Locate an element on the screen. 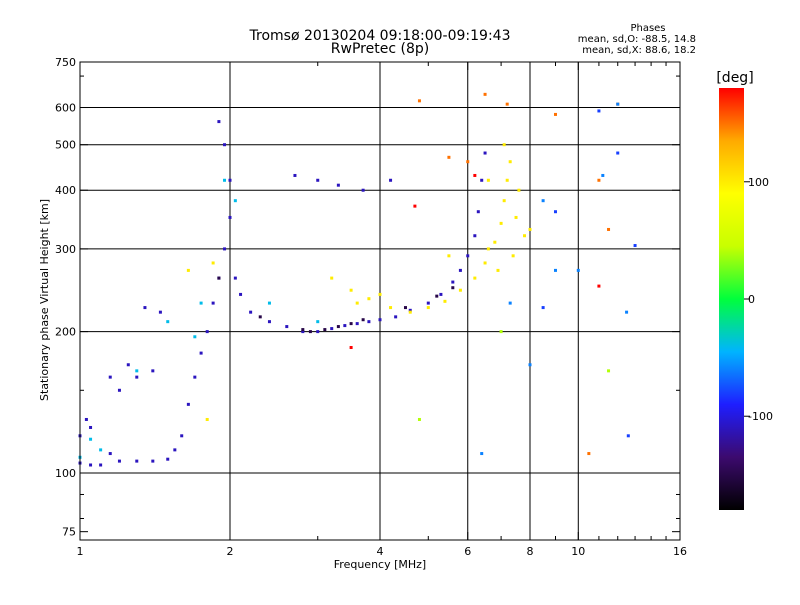  chart-title: Tromsø 20130204 09:18:00-09:19:43 is located at coordinates (380, 36).